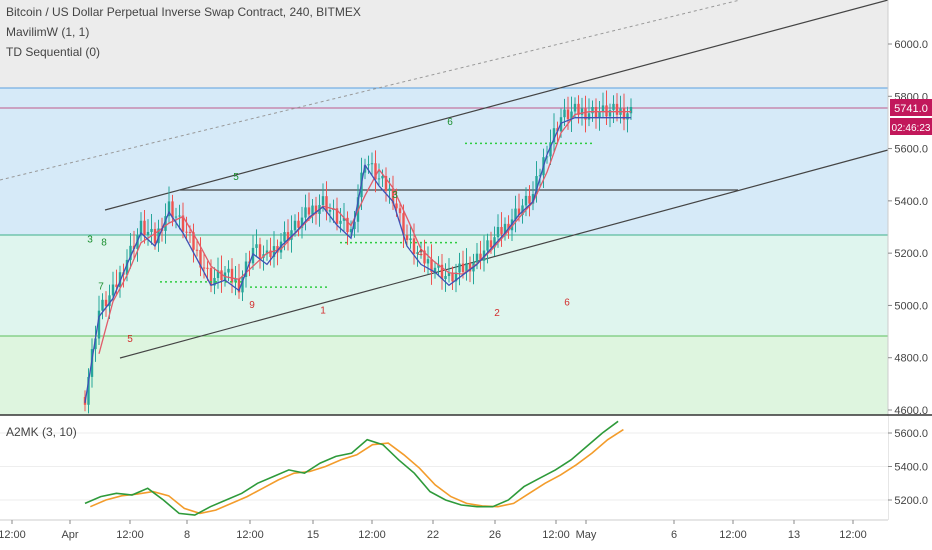 The width and height of the screenshot is (932, 550). What do you see at coordinates (910, 260) in the screenshot?
I see `price-axis-panel` at bounding box center [910, 260].